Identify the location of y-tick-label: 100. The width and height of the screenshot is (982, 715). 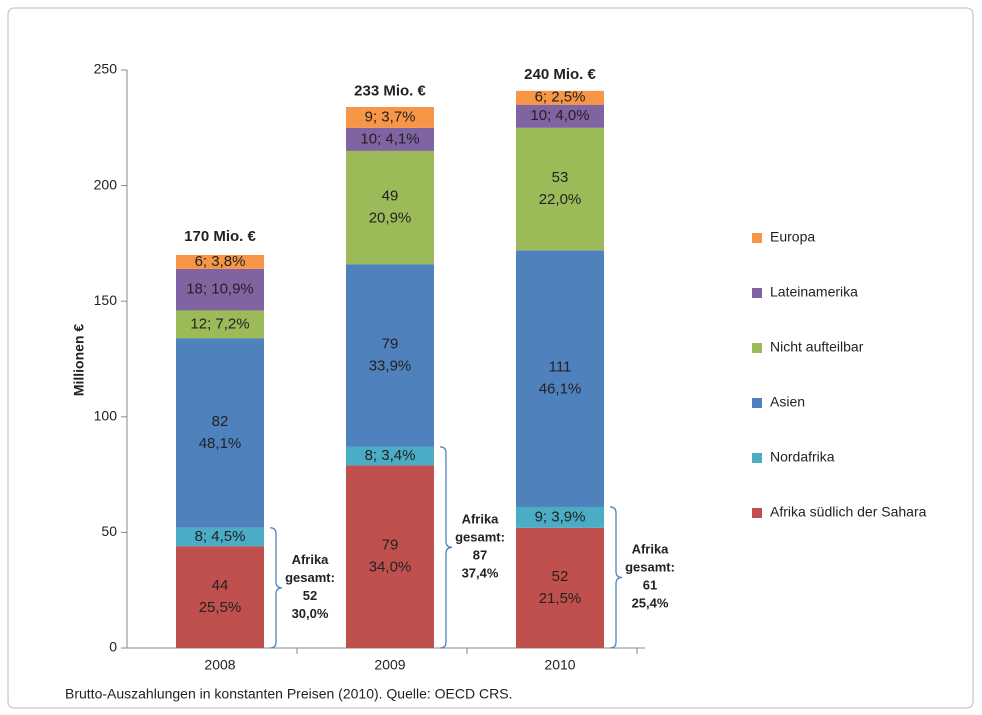
(106, 416).